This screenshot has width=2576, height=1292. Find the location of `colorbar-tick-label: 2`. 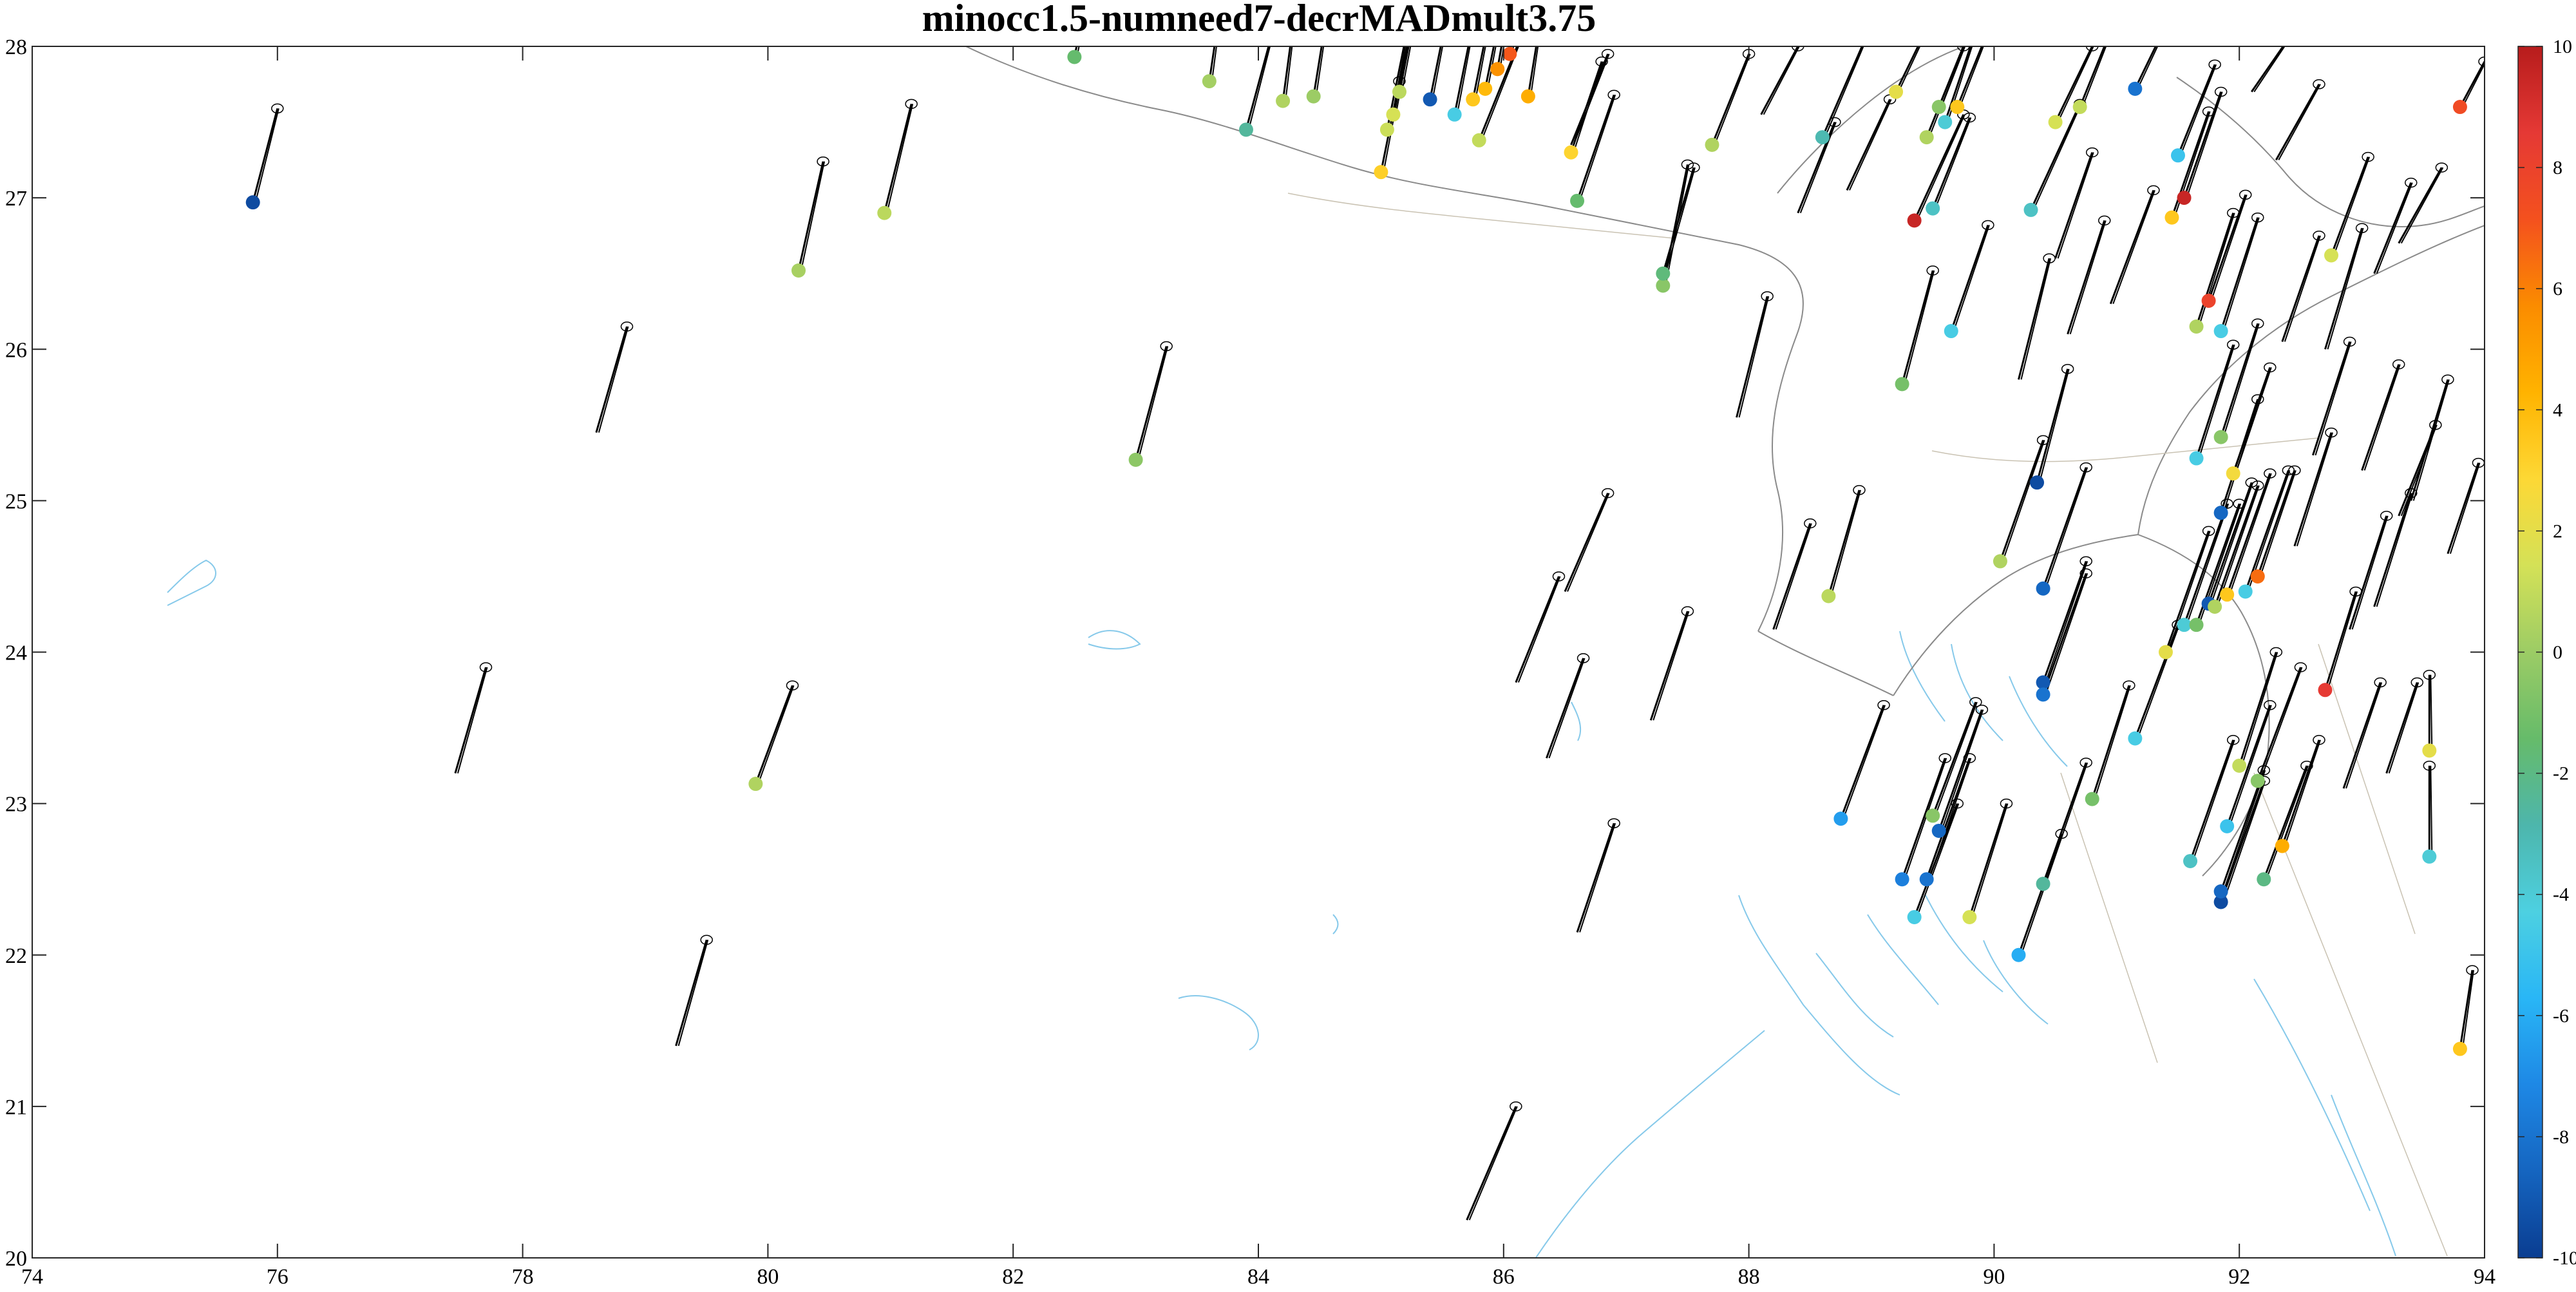

colorbar-tick-label: 2 is located at coordinates (2557, 531).